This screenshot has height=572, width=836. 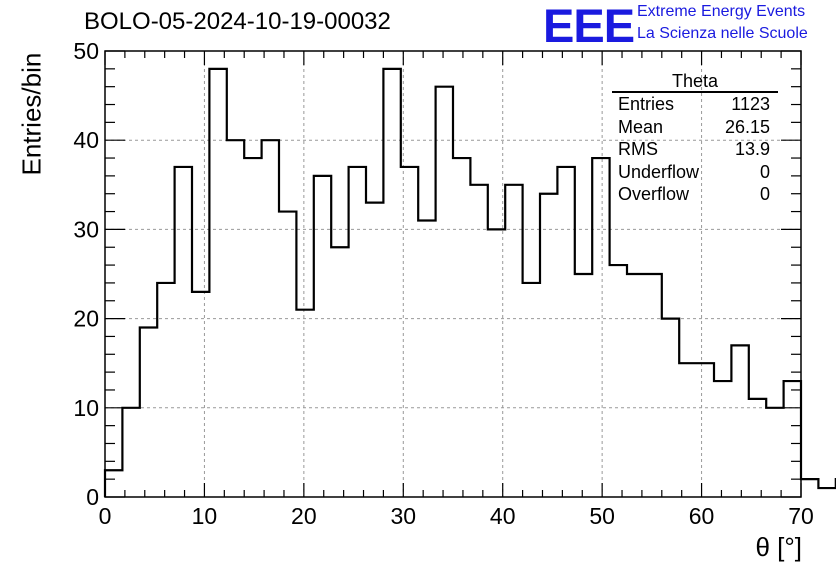 What do you see at coordinates (646, 104) in the screenshot?
I see `stats-label: Entries` at bounding box center [646, 104].